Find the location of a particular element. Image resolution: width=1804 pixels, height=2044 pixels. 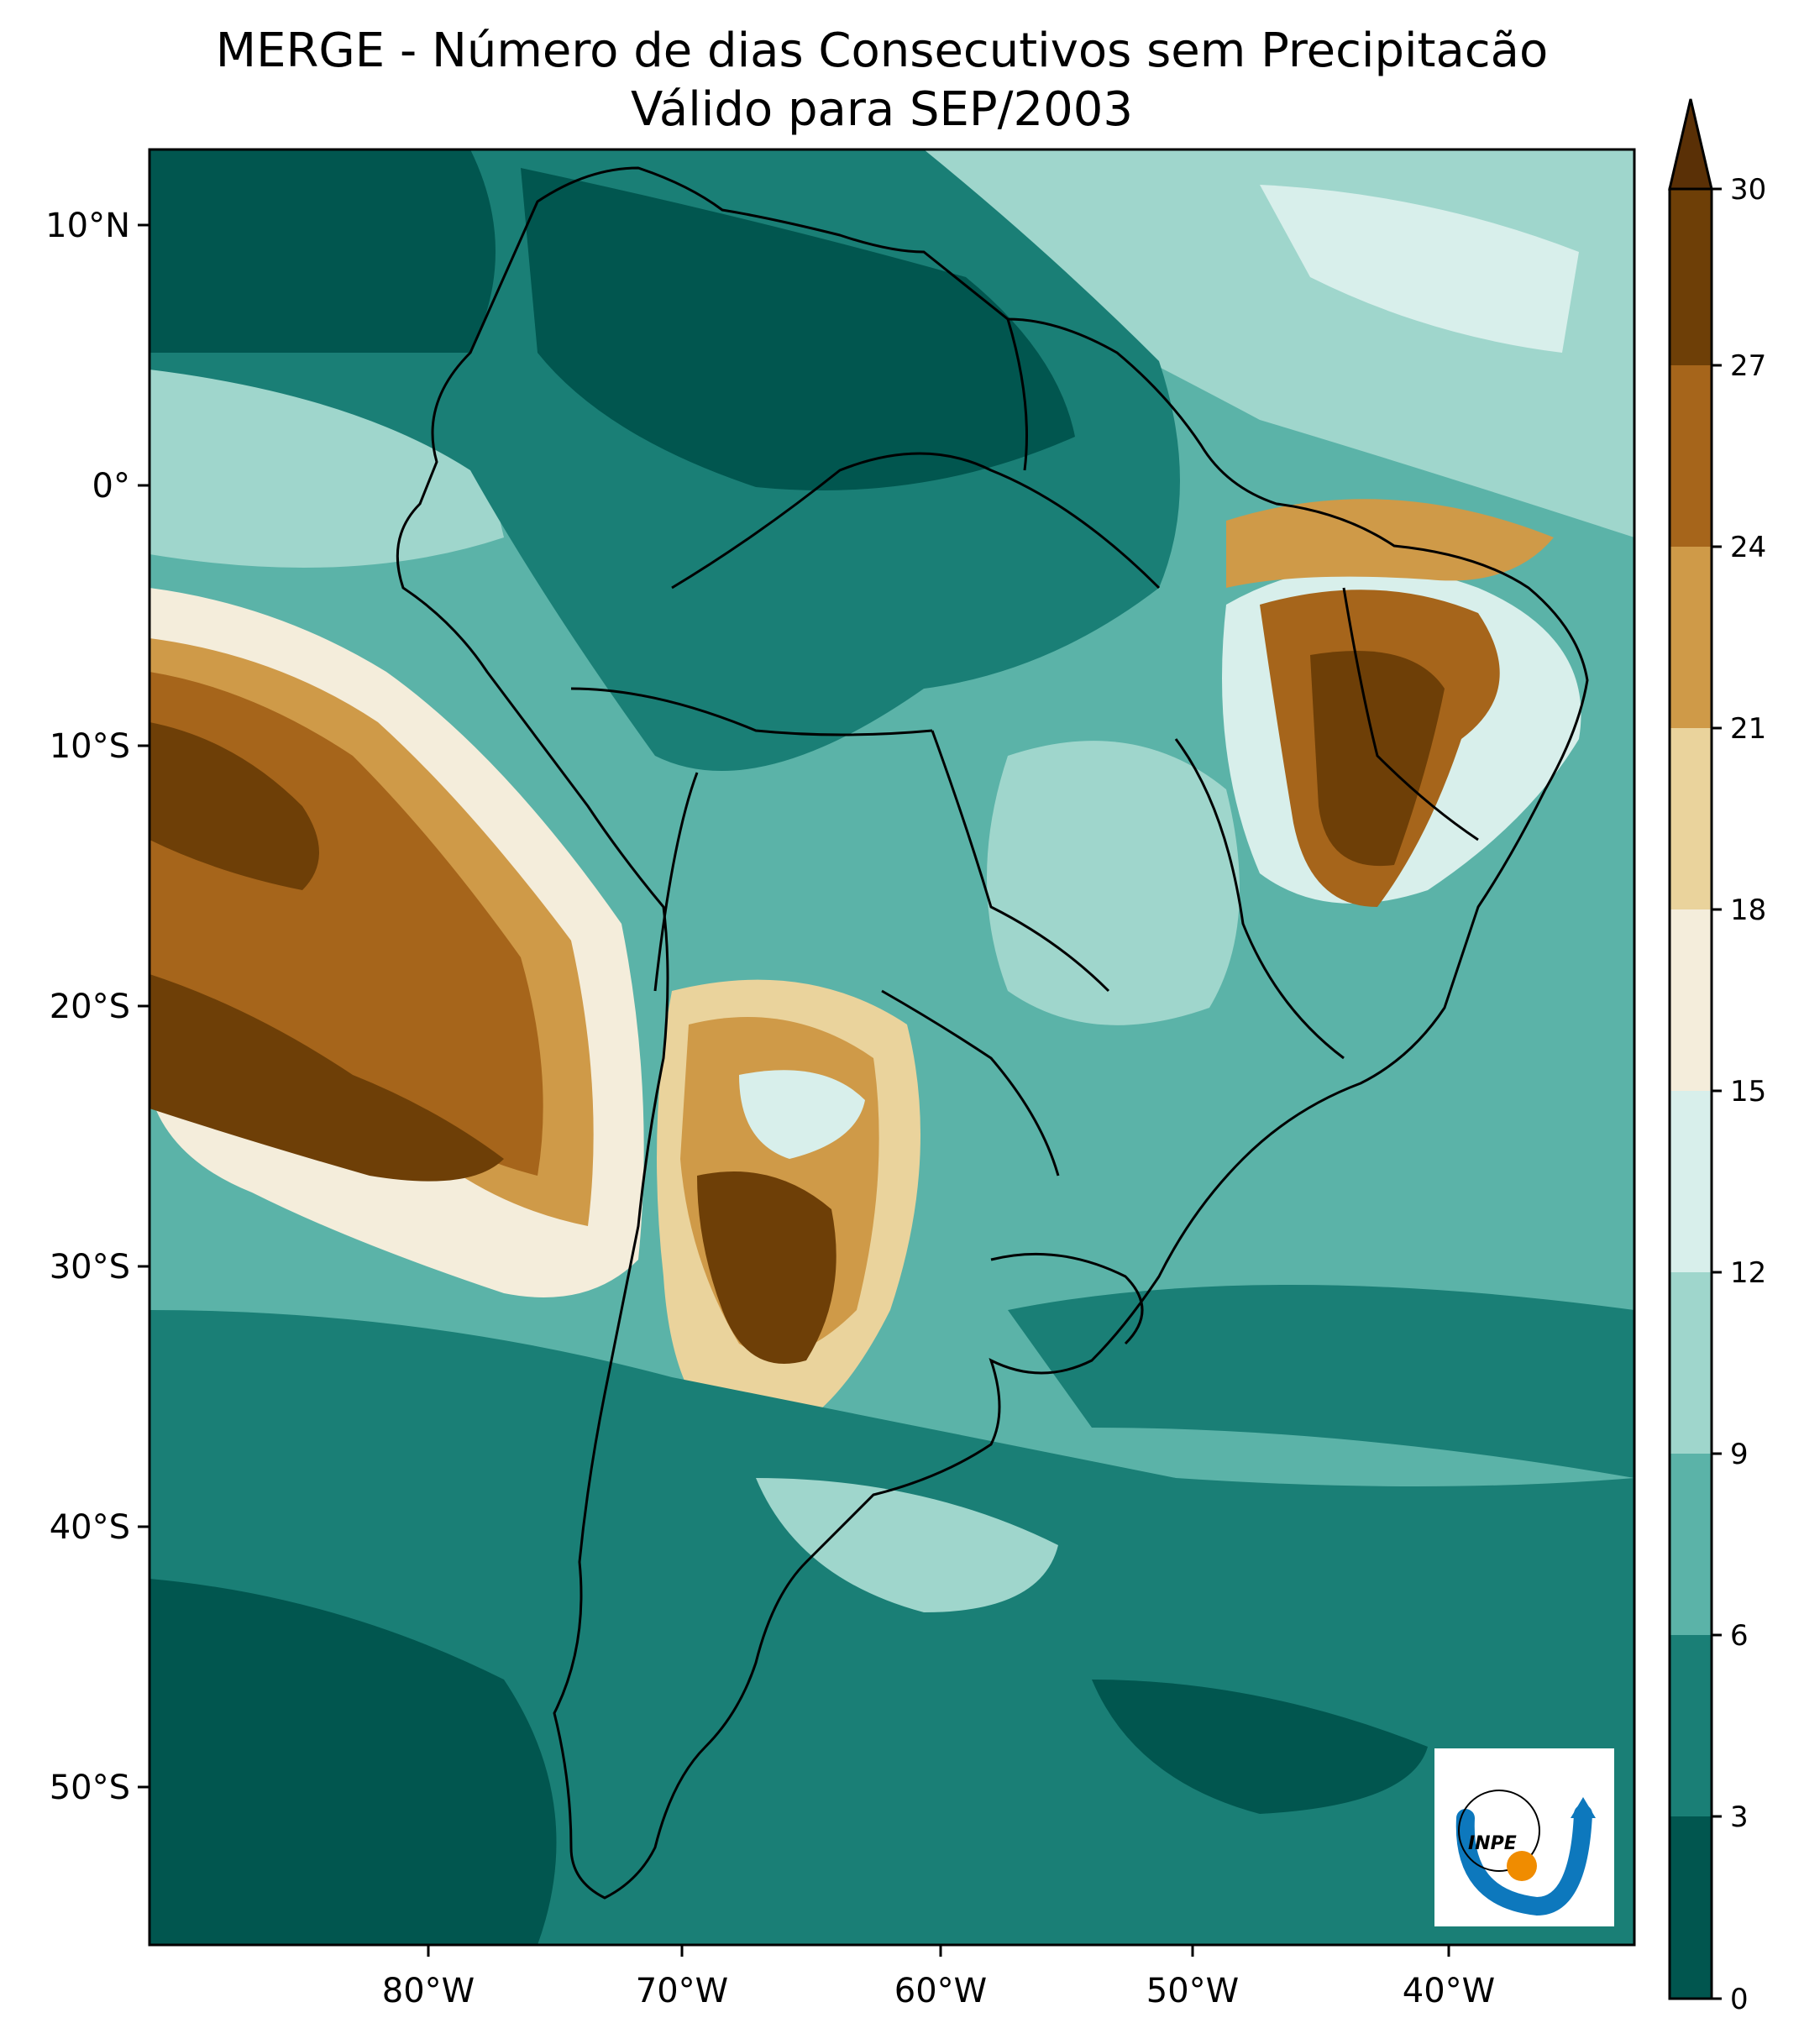

lon-tick-label: 50°W is located at coordinates (1192, 1991).